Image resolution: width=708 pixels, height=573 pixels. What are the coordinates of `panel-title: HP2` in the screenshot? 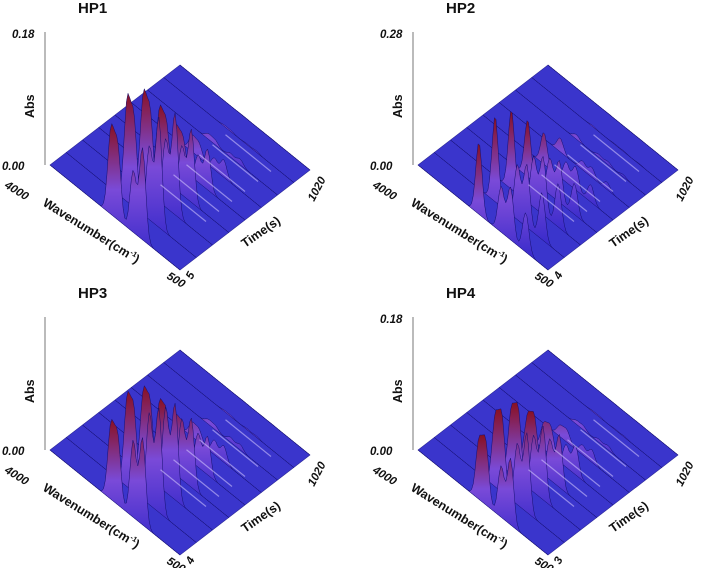 It's located at (460, 8).